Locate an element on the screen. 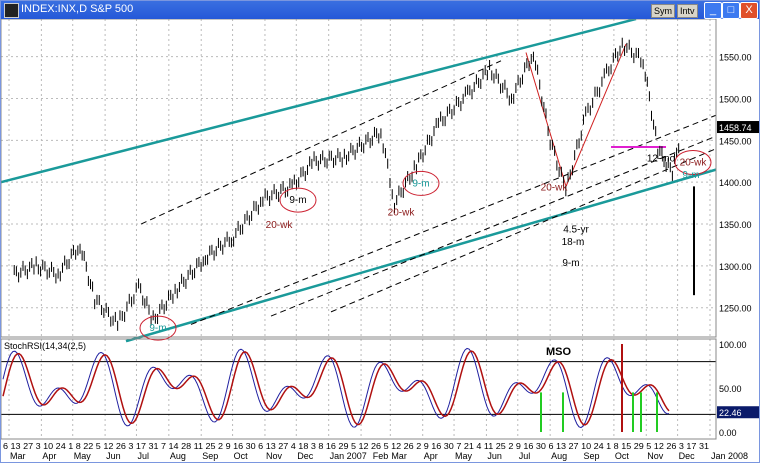  month-label: Jan 2008 is located at coordinates (729, 456).